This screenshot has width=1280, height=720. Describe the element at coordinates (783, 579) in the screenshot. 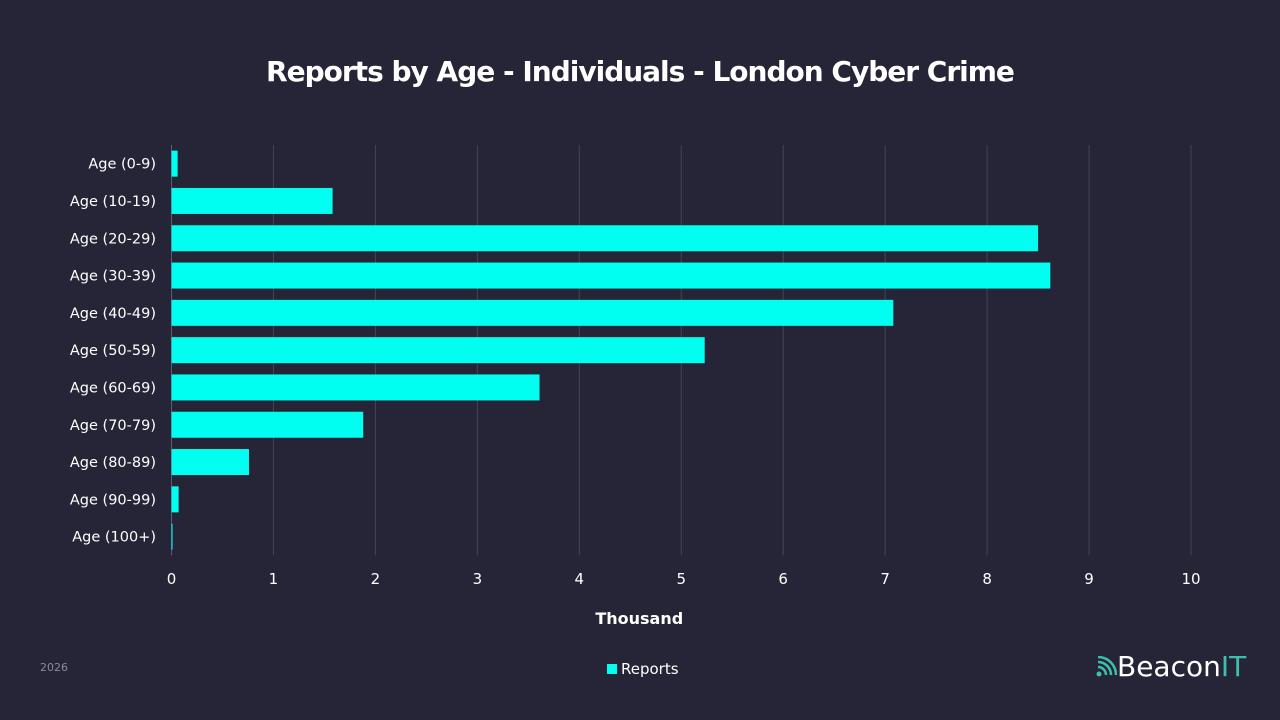

I see `x-tick-label: 6` at that location.